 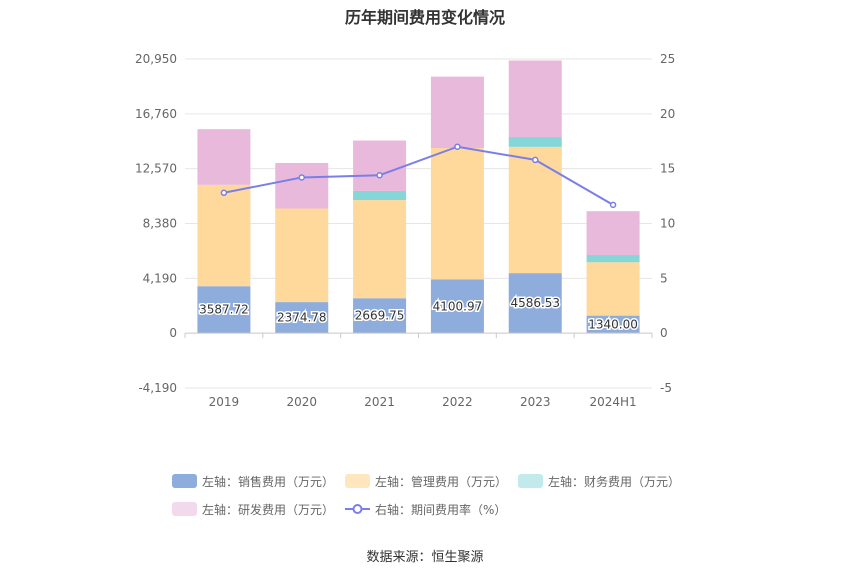 What do you see at coordinates (160, 278) in the screenshot?
I see `left-axis-tick-label: 4,190` at bounding box center [160, 278].